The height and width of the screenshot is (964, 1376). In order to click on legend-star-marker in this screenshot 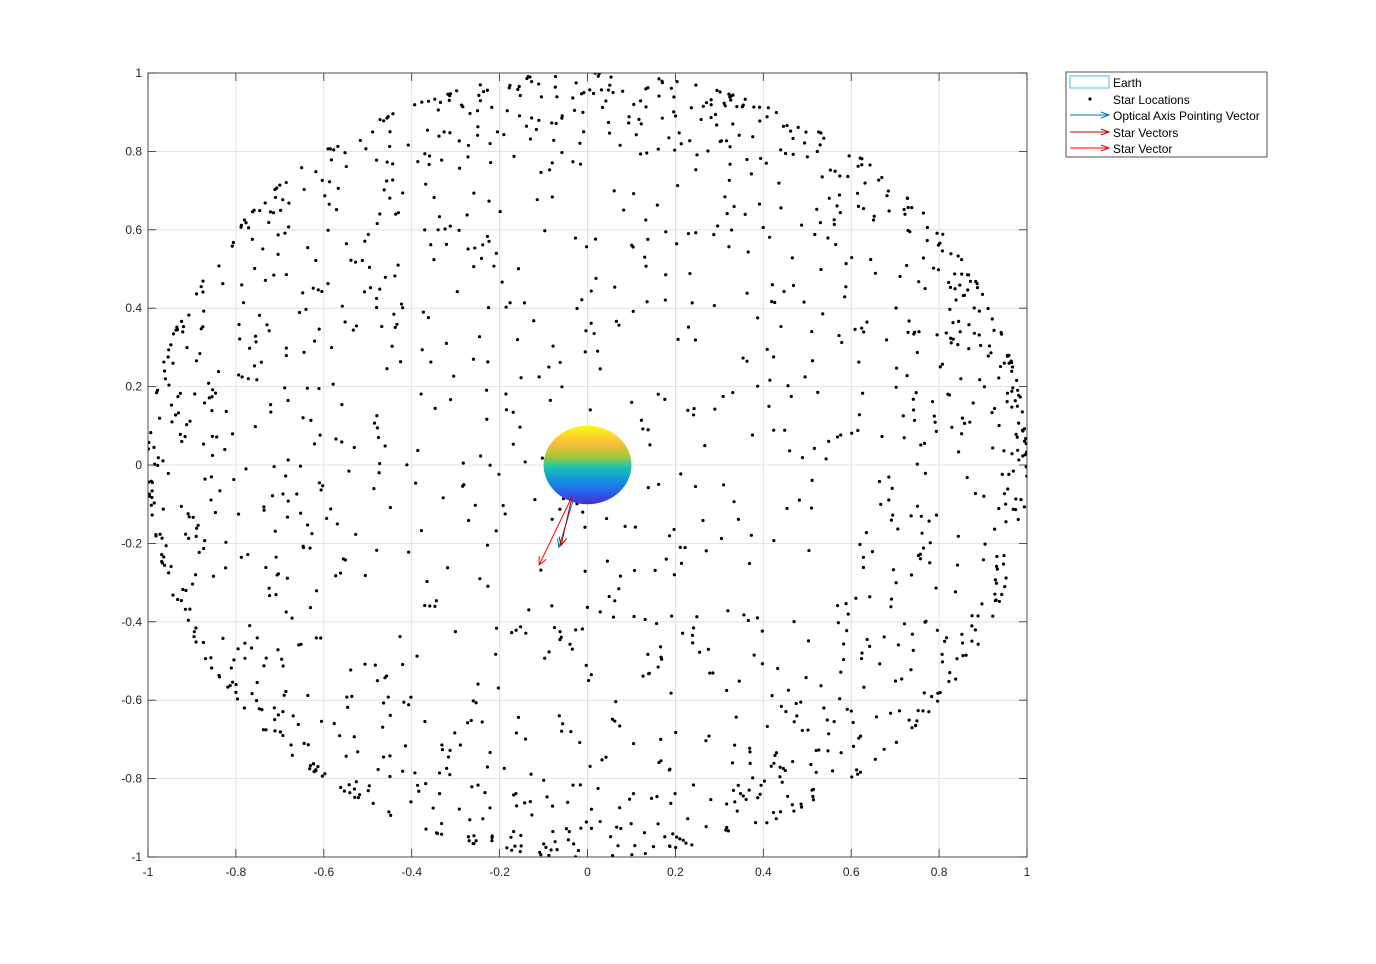, I will do `click(1090, 99)`.